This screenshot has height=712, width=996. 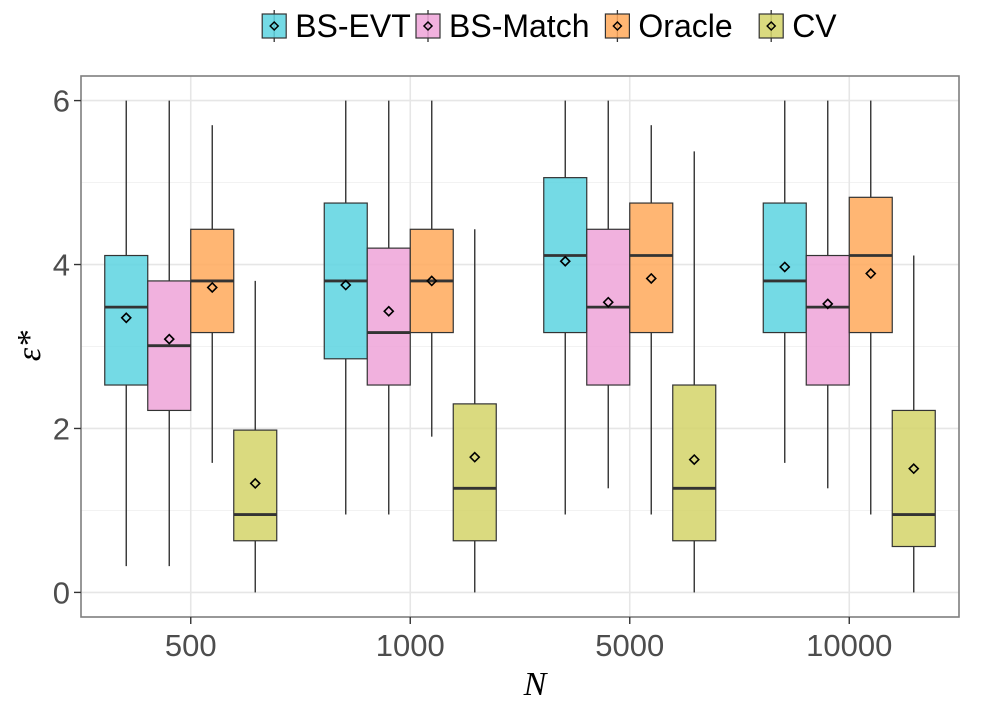 What do you see at coordinates (871, 273) in the screenshot?
I see `oracle-10000-mean-marker` at bounding box center [871, 273].